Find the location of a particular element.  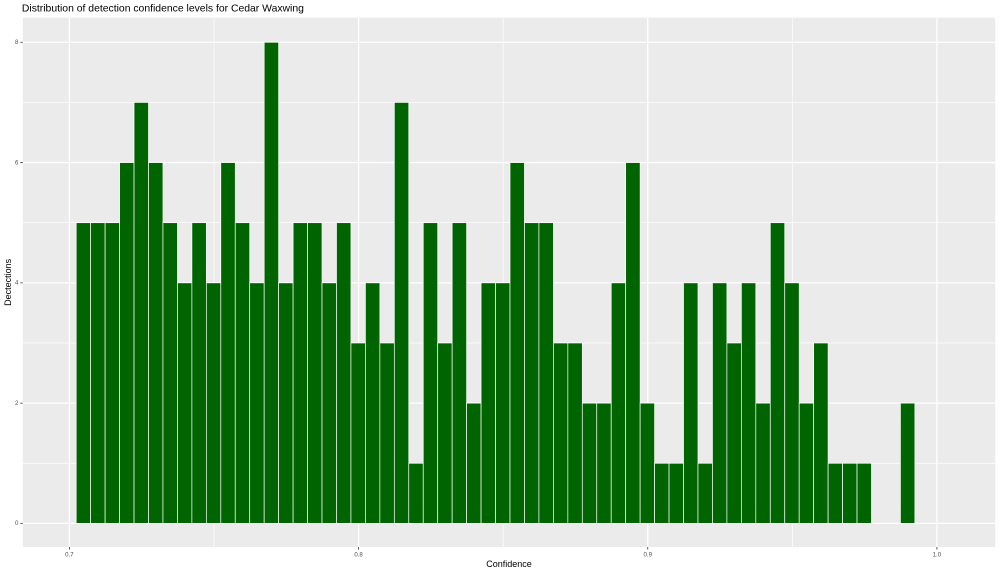

svg-text: 0.8 is located at coordinates (358, 555).